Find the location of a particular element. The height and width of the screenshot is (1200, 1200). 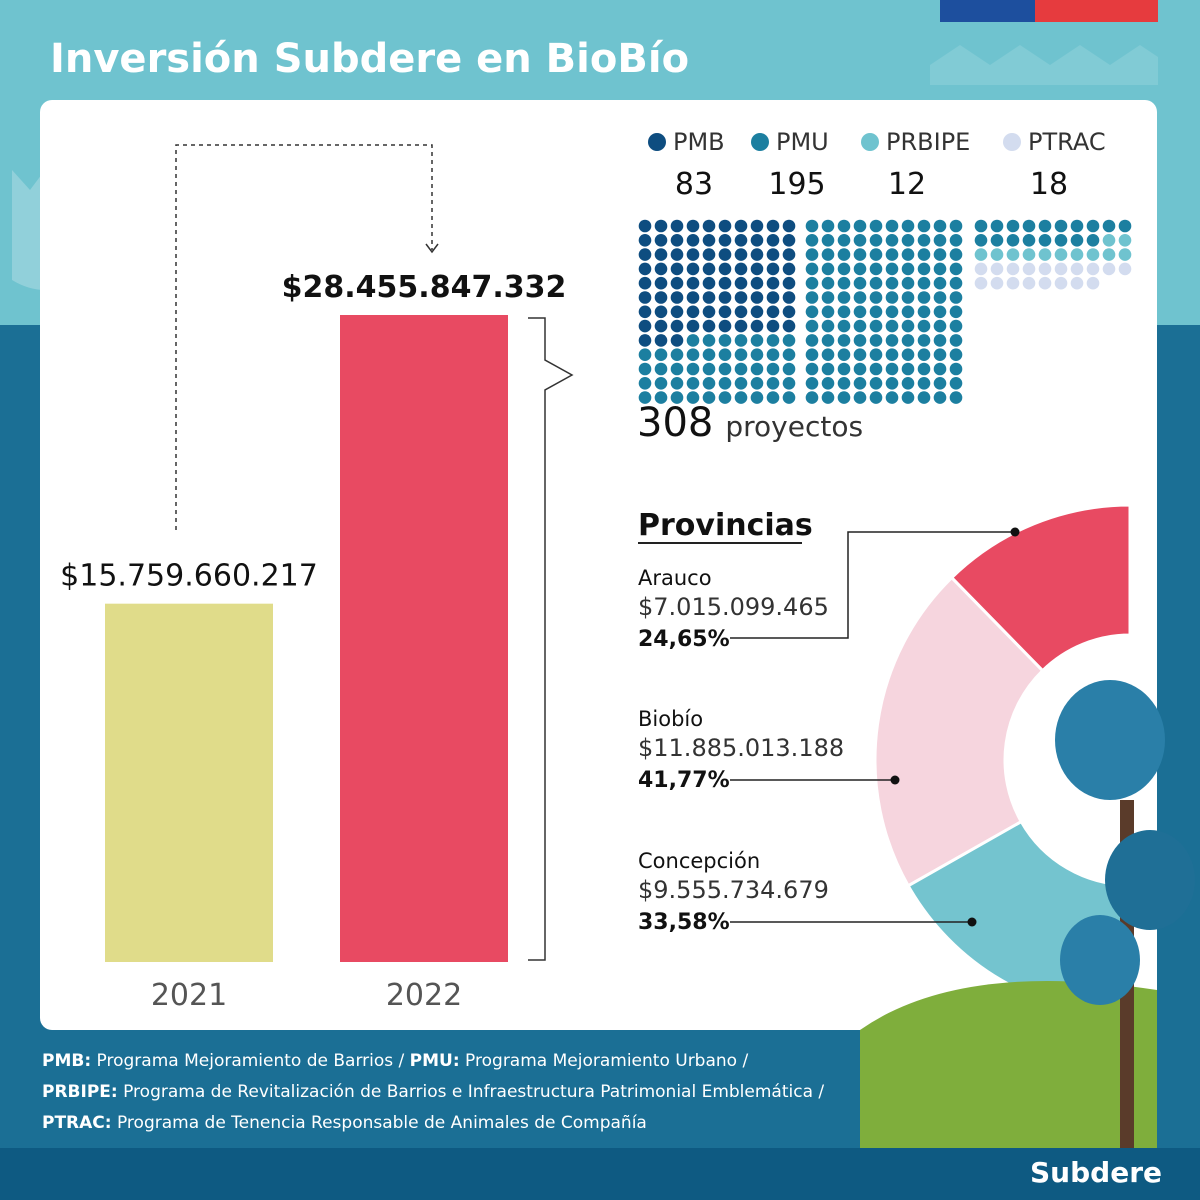

province-amount: $9.555.734.679 is located at coordinates (733, 890).